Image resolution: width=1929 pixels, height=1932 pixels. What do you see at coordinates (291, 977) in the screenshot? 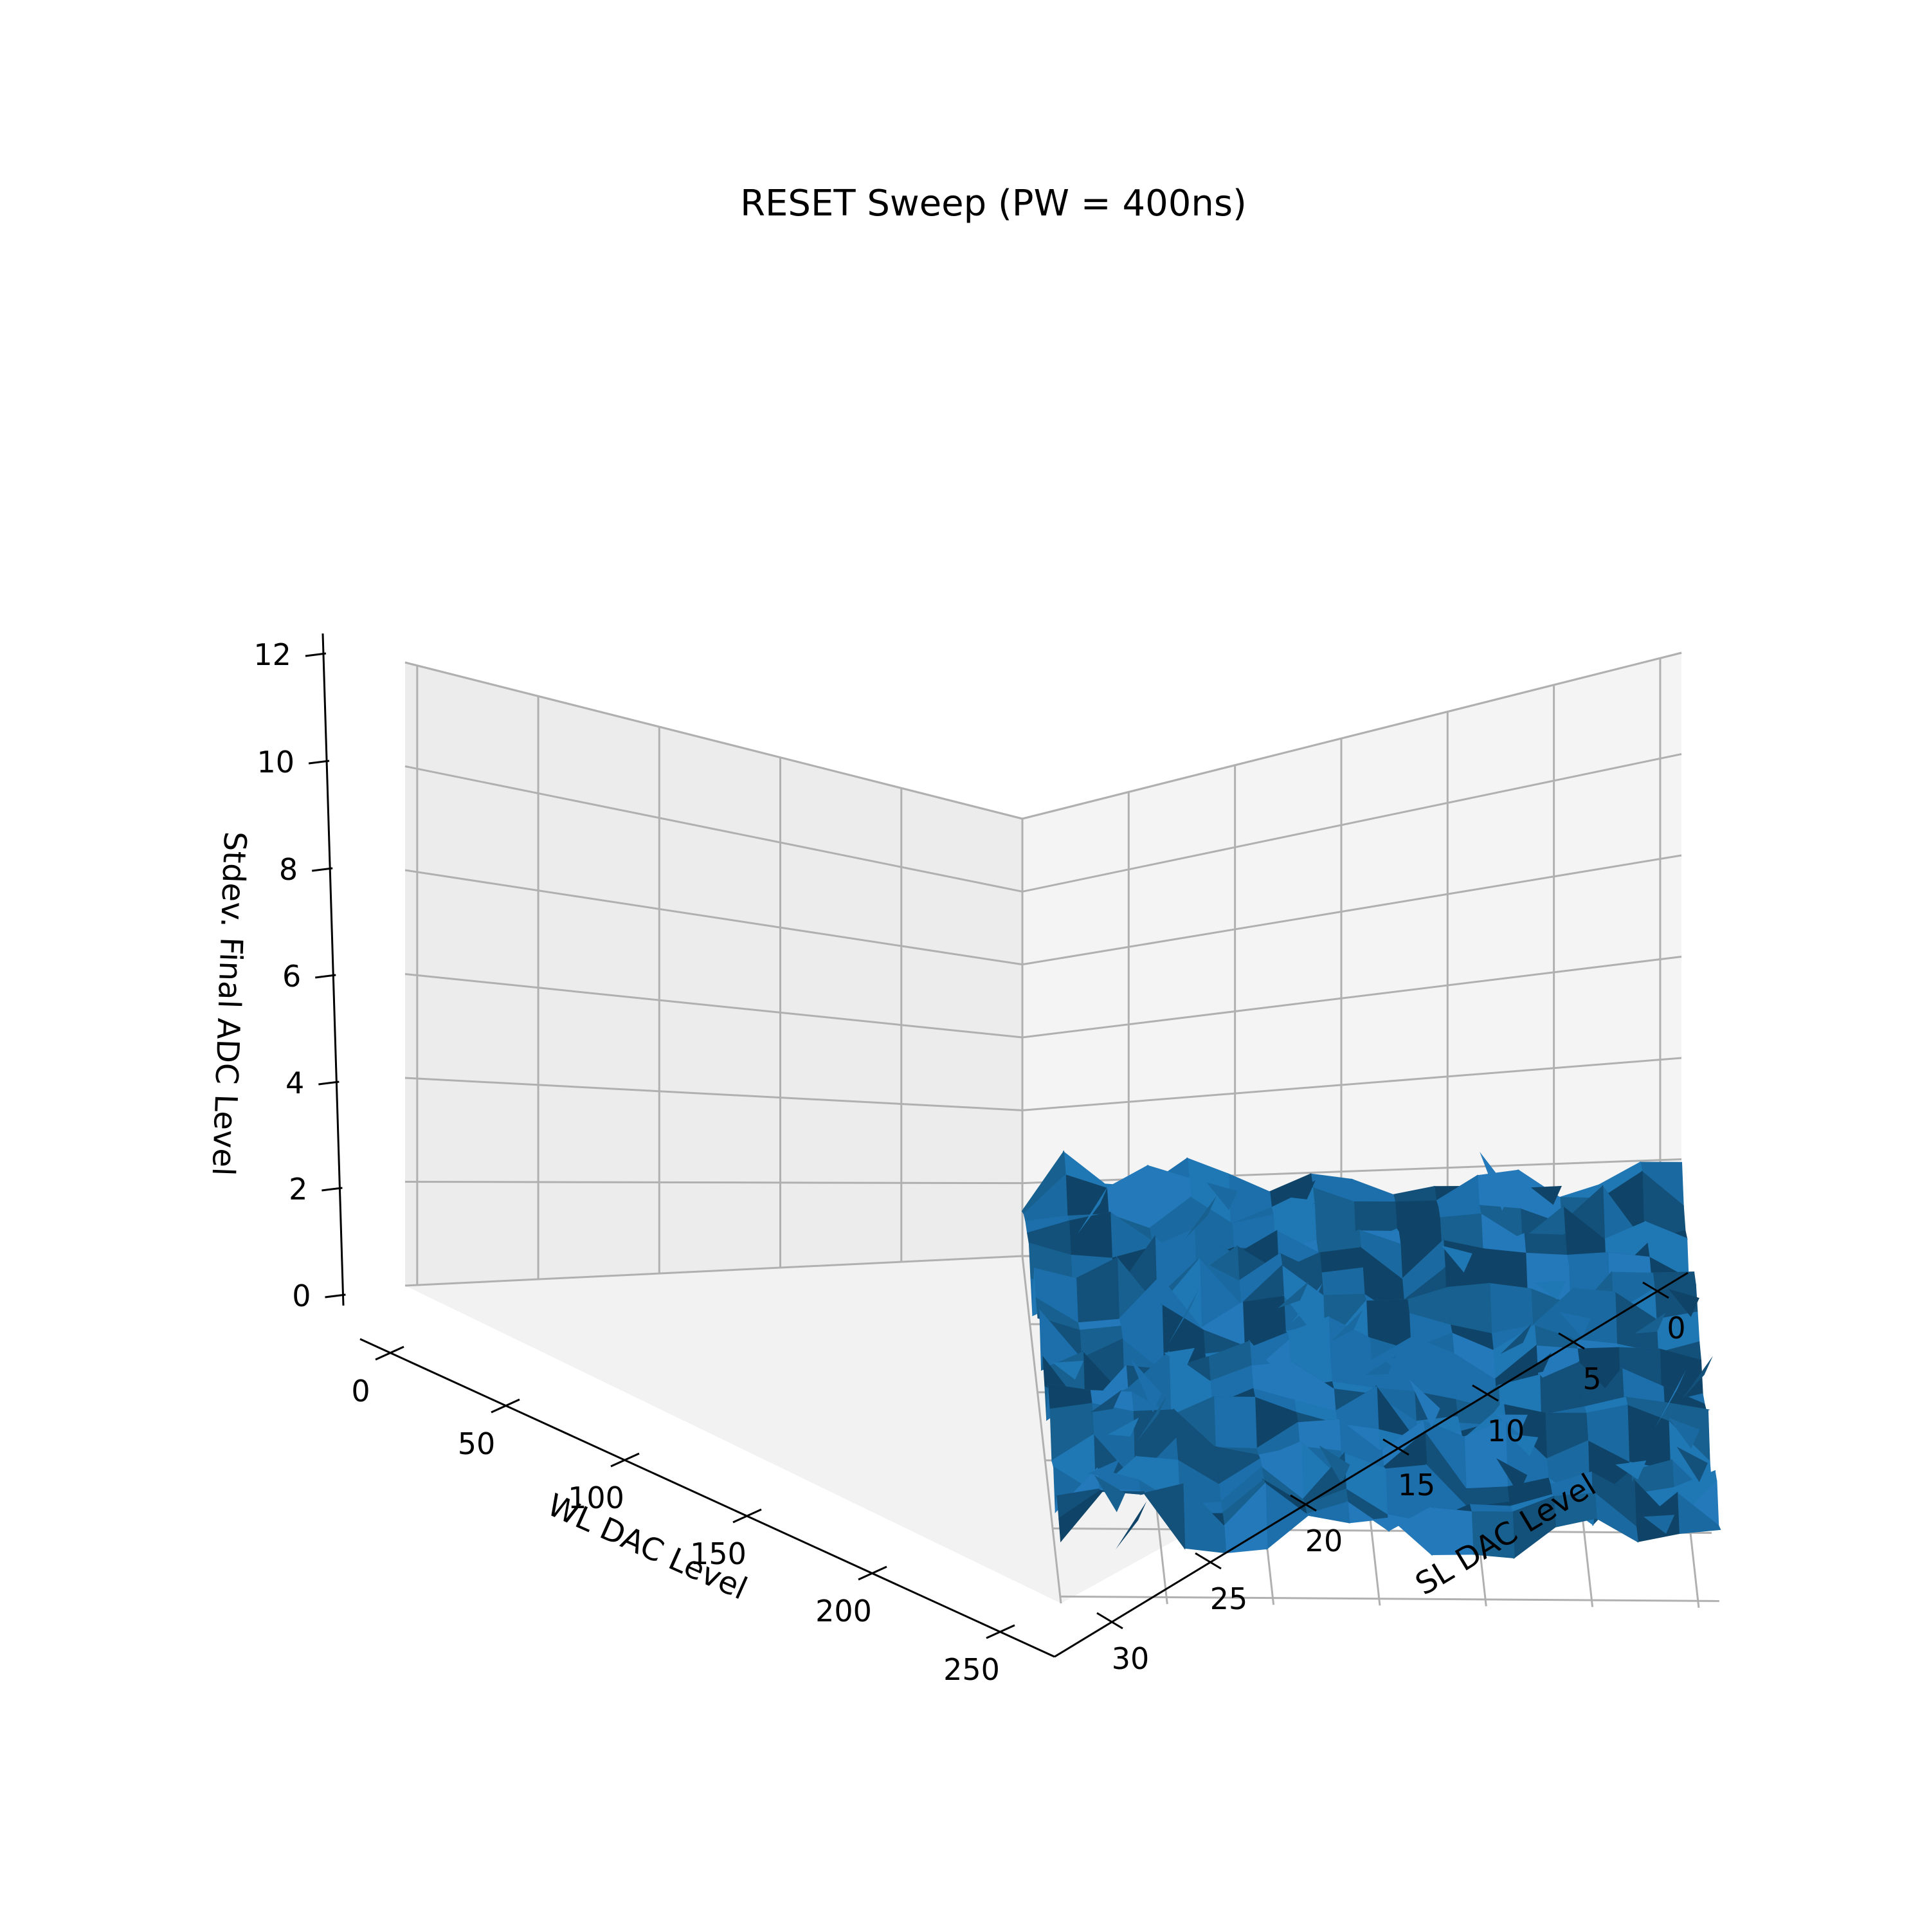
I see `z-tick-label: 6` at bounding box center [291, 977].